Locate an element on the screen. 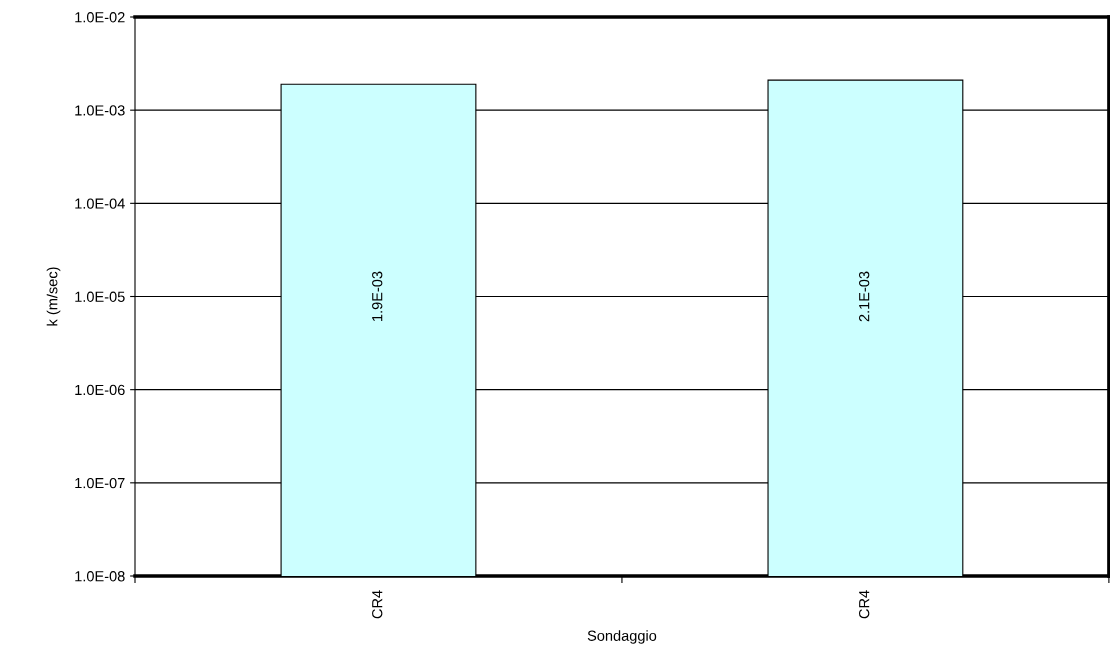 This screenshot has width=1110, height=671. data-label: 1.9E-03 is located at coordinates (377, 296).